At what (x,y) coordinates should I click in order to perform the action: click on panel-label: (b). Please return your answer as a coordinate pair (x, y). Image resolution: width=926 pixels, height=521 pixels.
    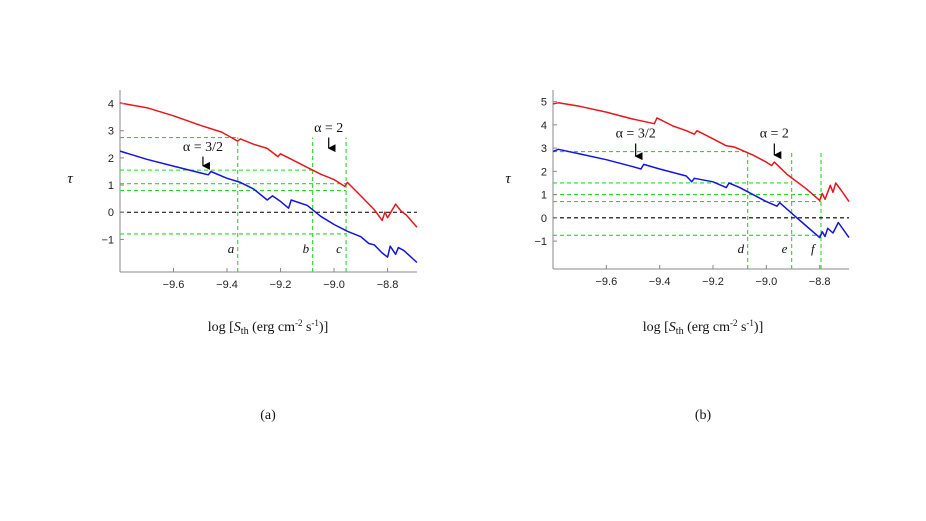
    Looking at the image, I should click on (703, 415).